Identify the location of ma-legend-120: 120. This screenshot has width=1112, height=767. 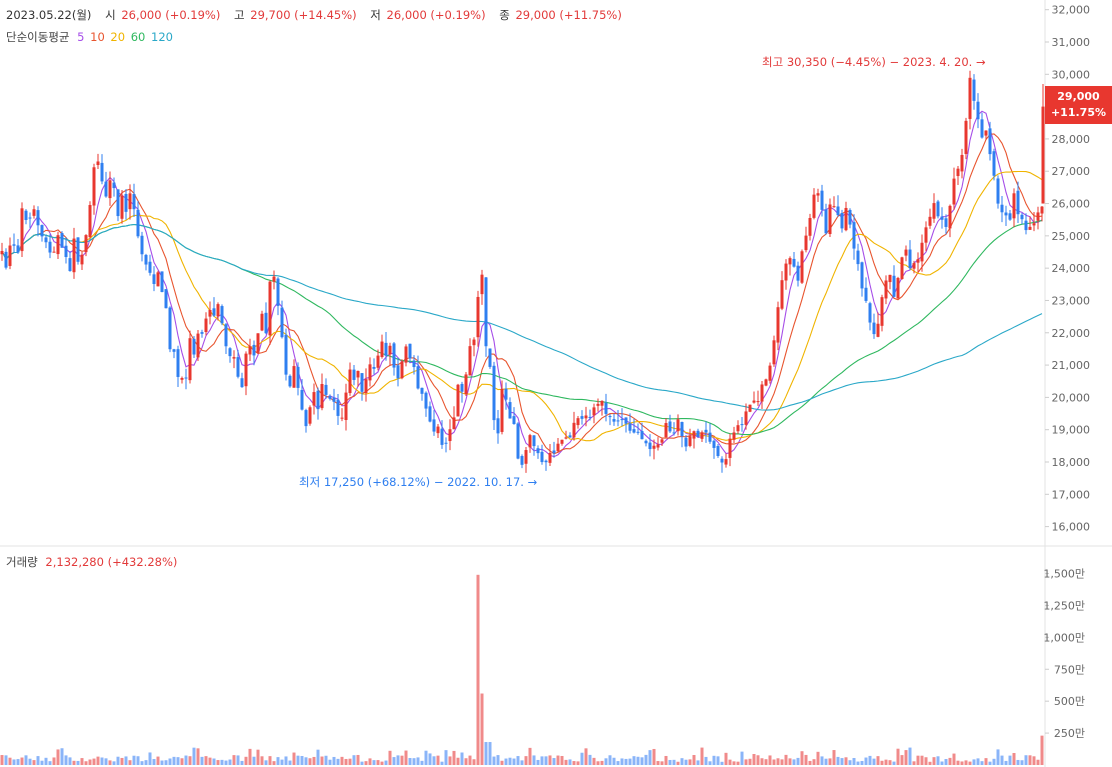
(162, 37).